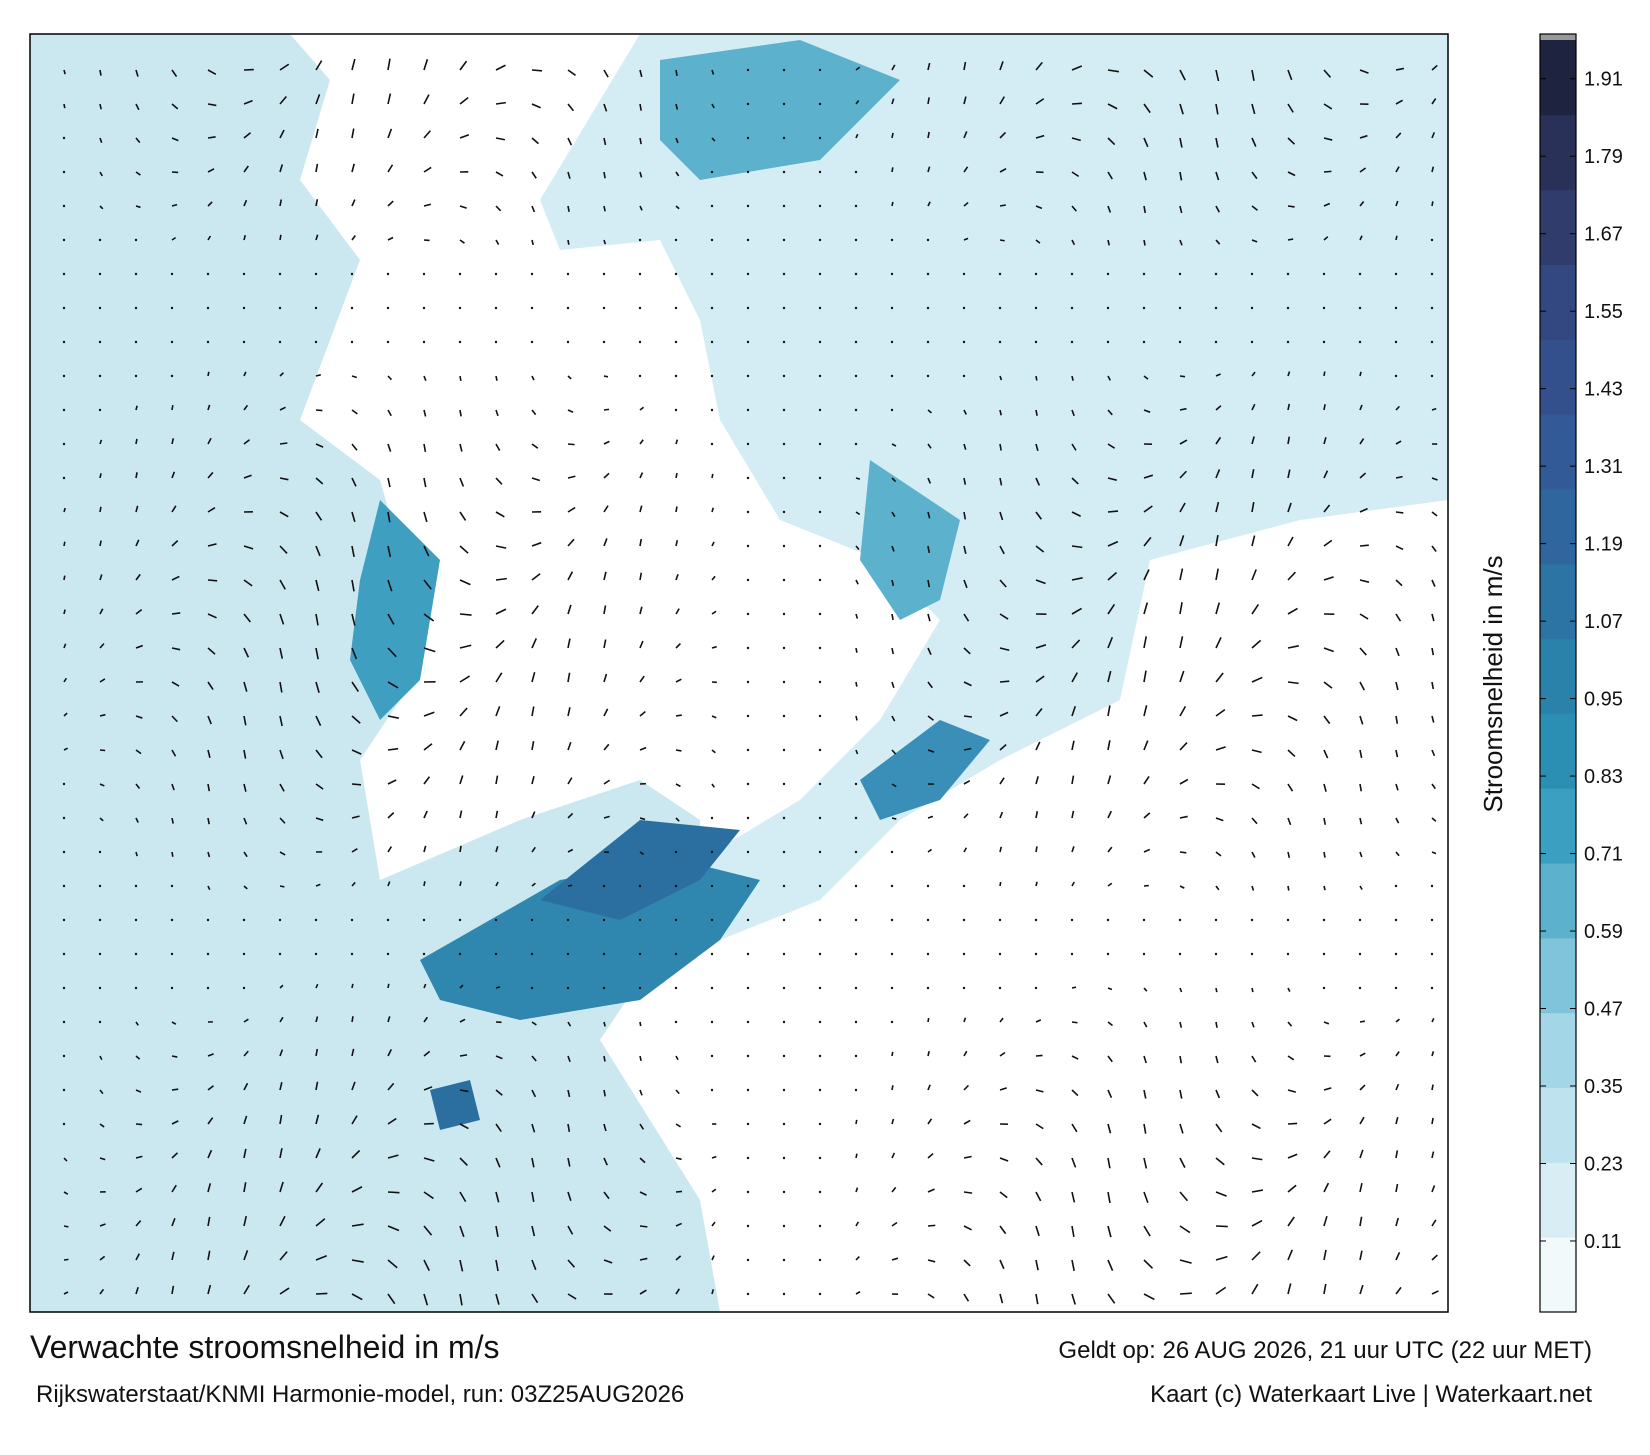 This screenshot has height=1455, width=1650. What do you see at coordinates (1603, 932) in the screenshot?
I see `colorbar-tick-label: 0.59` at bounding box center [1603, 932].